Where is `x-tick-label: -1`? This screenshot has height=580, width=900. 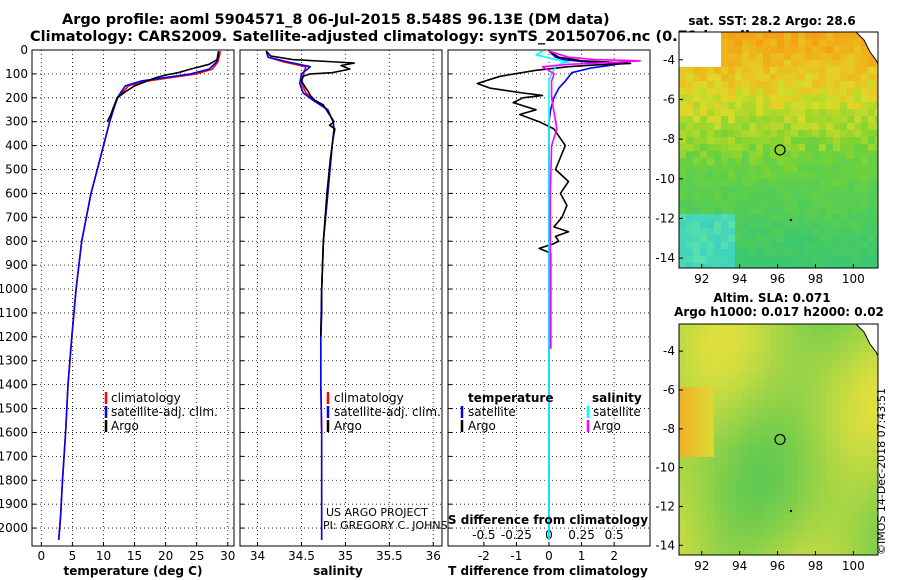 x-tick-label: -1 is located at coordinates (516, 556).